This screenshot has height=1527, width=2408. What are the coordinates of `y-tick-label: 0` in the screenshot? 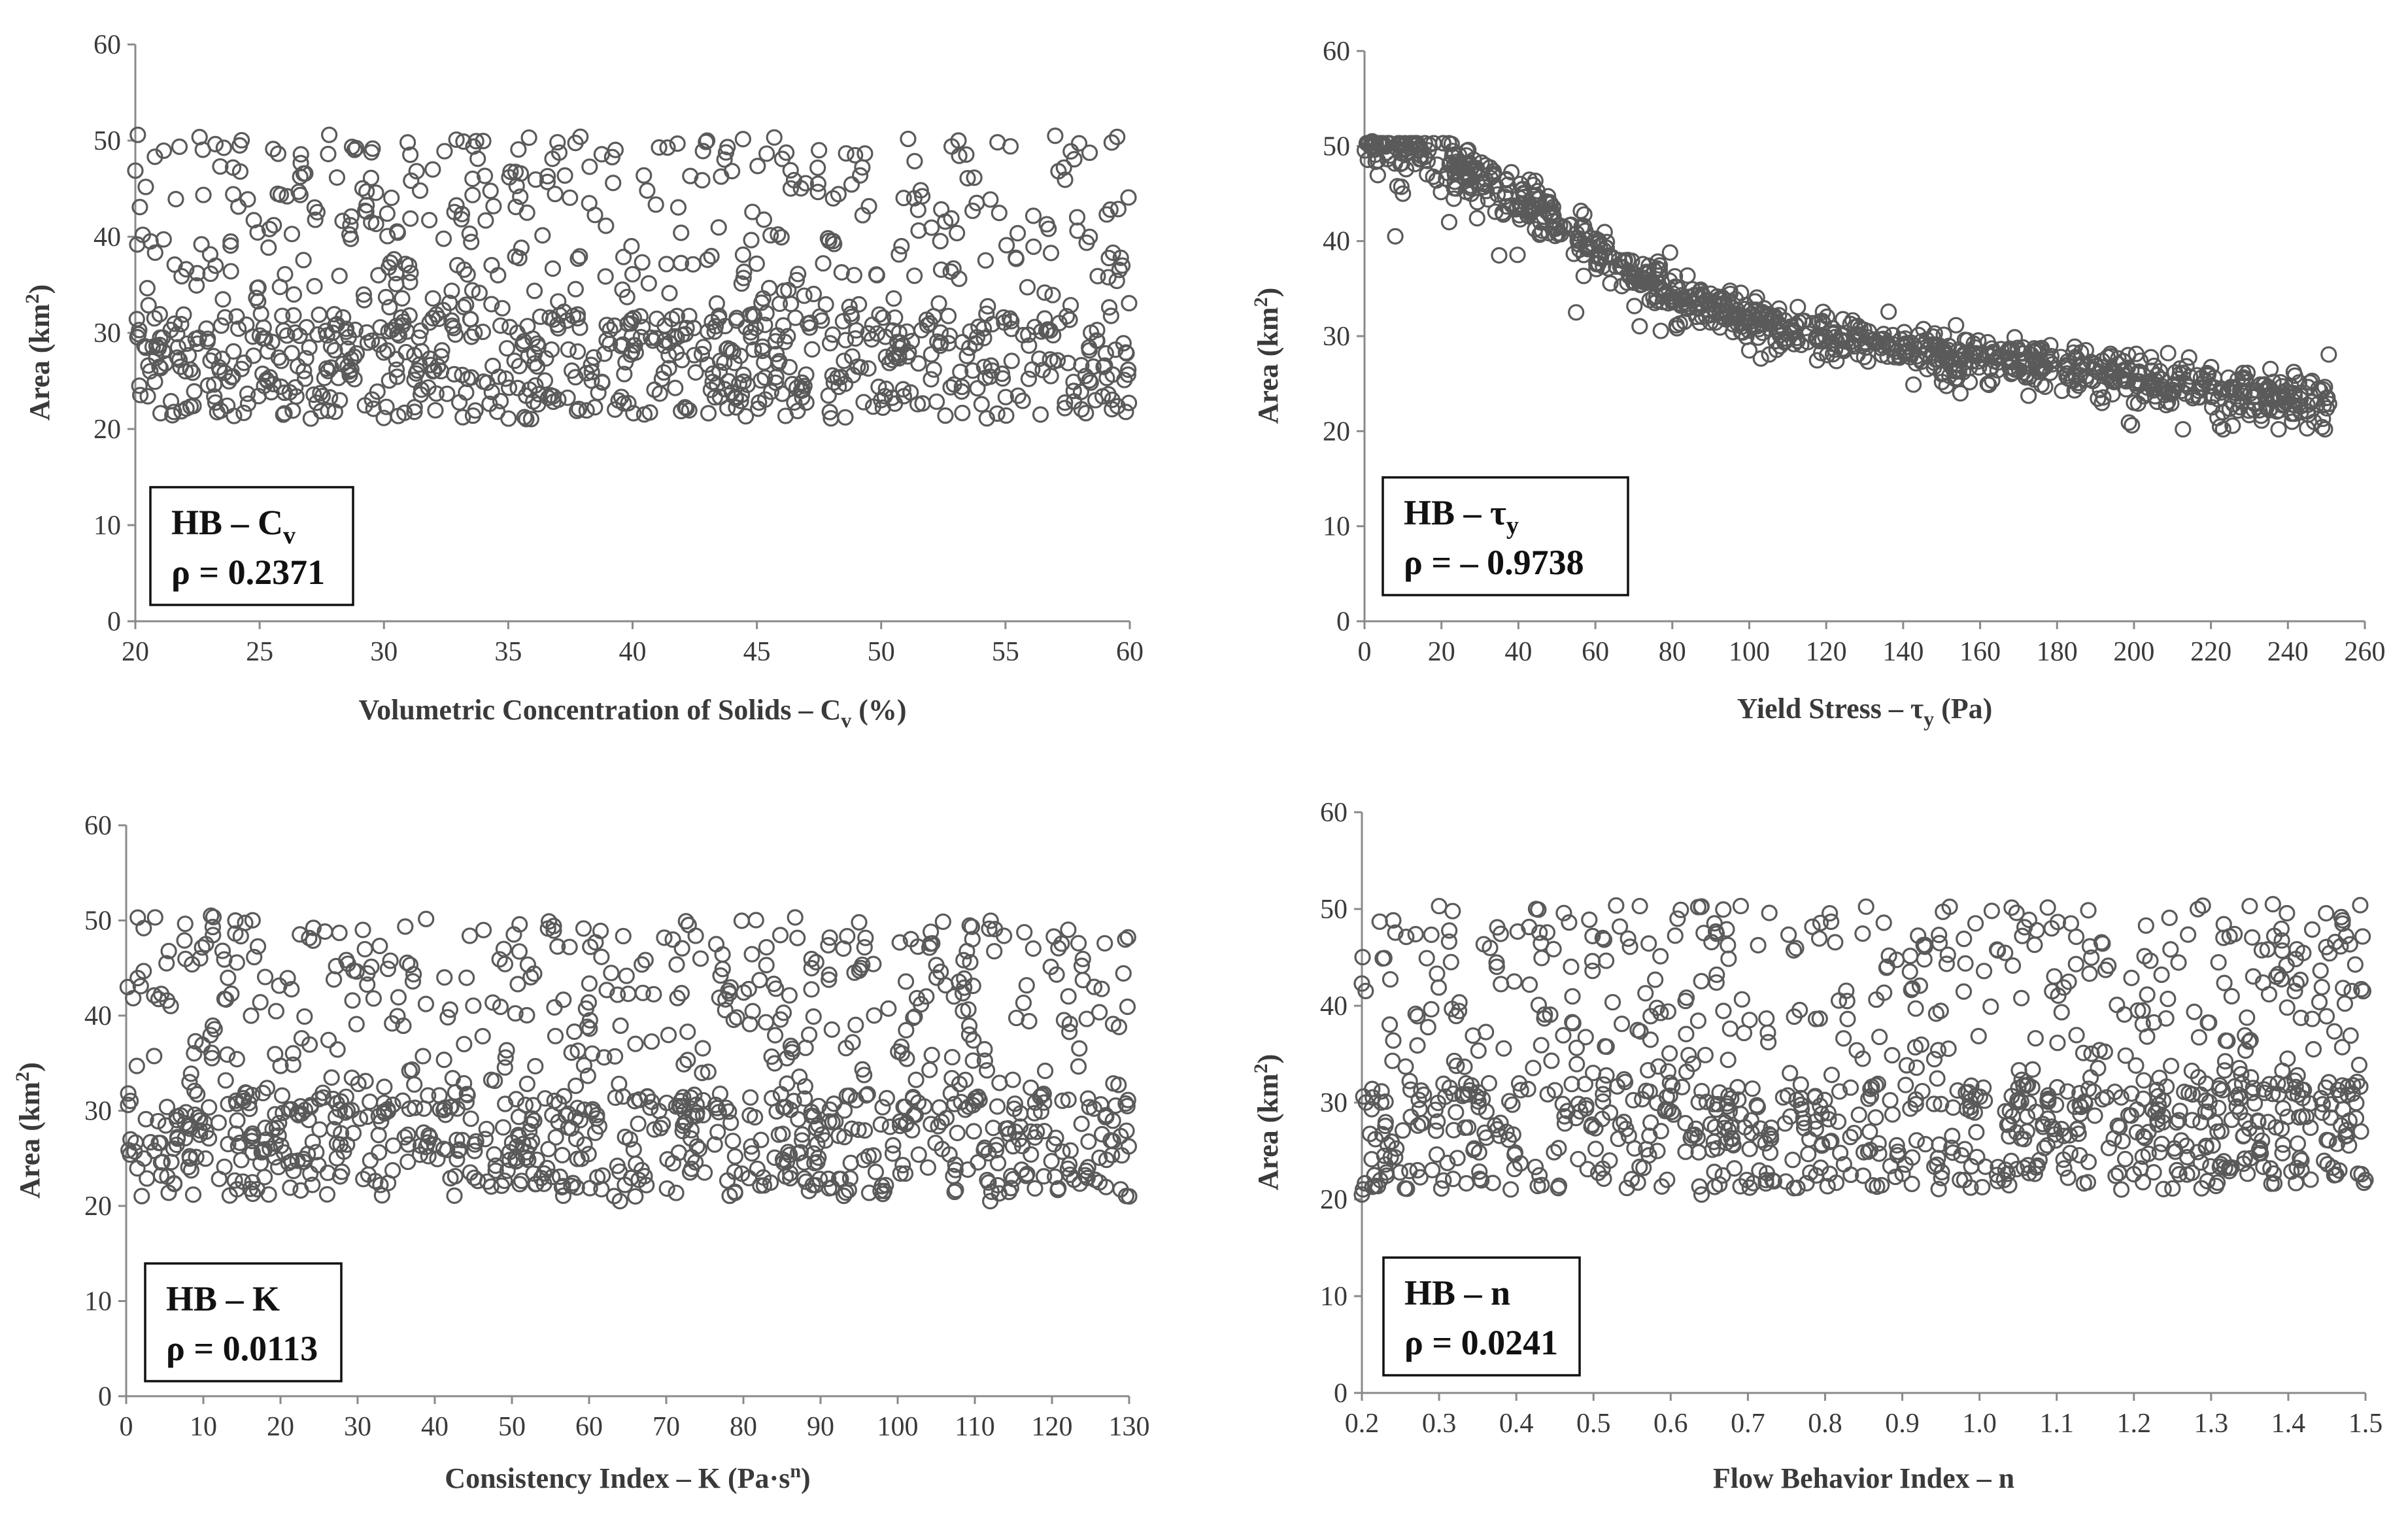 It's located at (105, 1397).